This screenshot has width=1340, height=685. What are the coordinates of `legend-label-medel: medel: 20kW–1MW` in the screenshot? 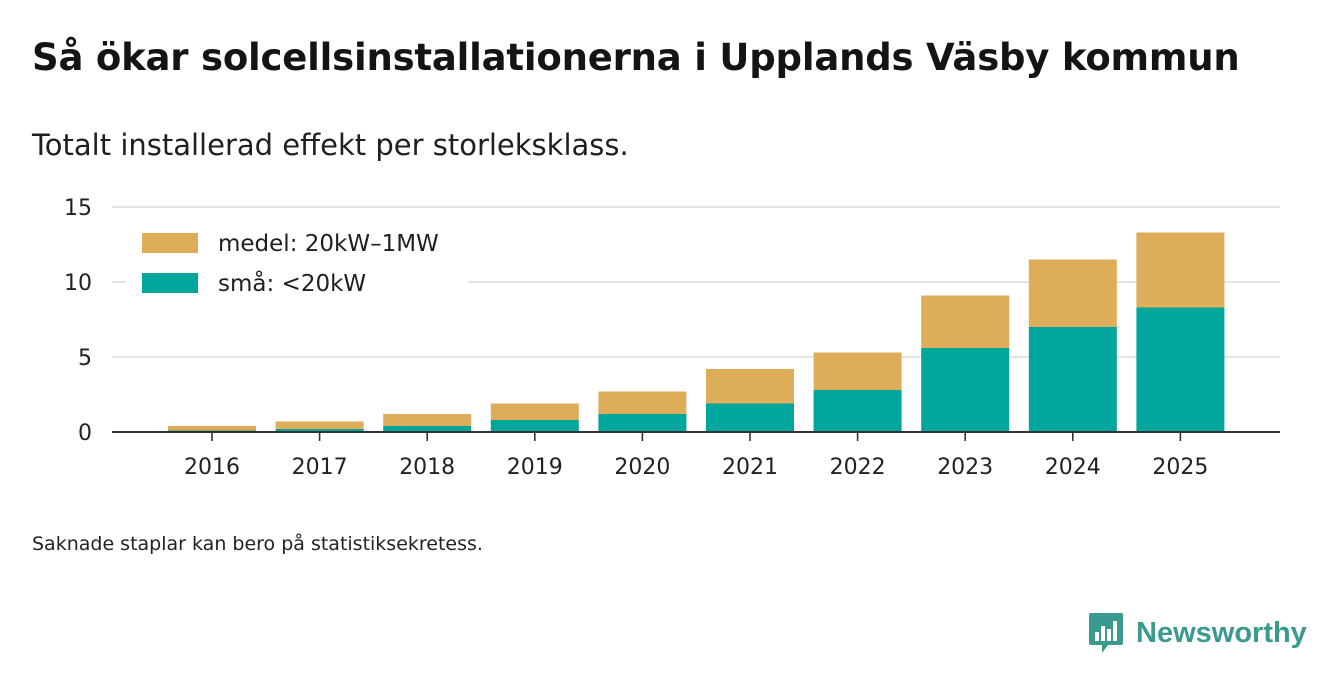 It's located at (328, 244).